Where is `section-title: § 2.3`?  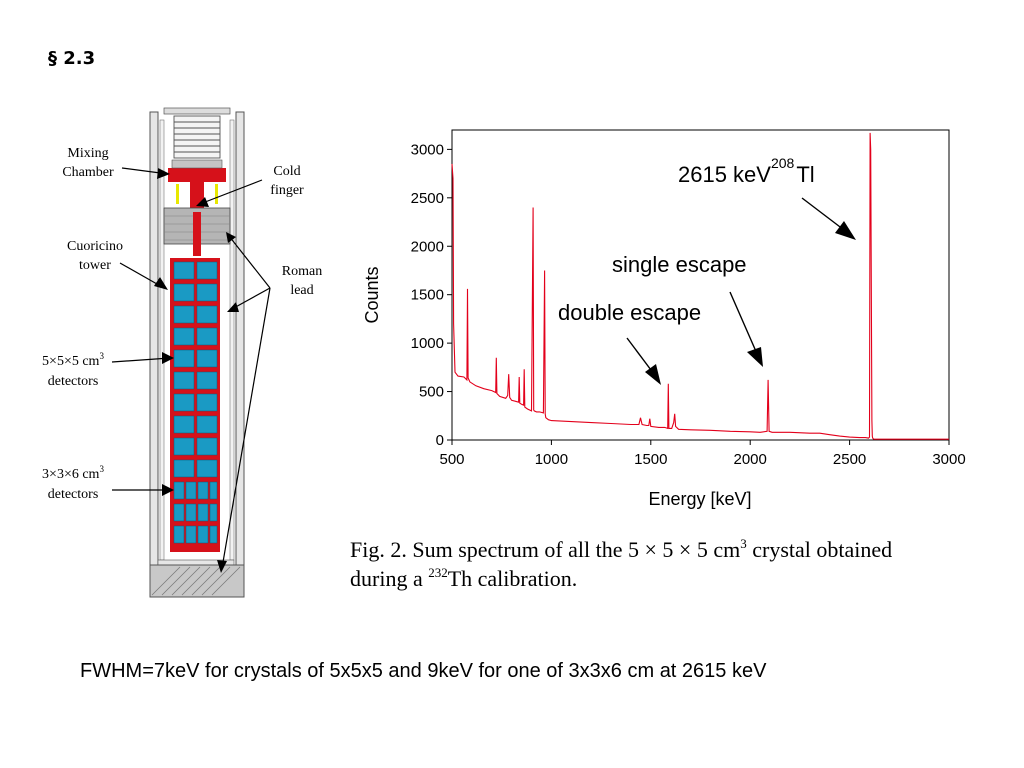
section-title: § 2.3 is located at coordinates (72, 58).